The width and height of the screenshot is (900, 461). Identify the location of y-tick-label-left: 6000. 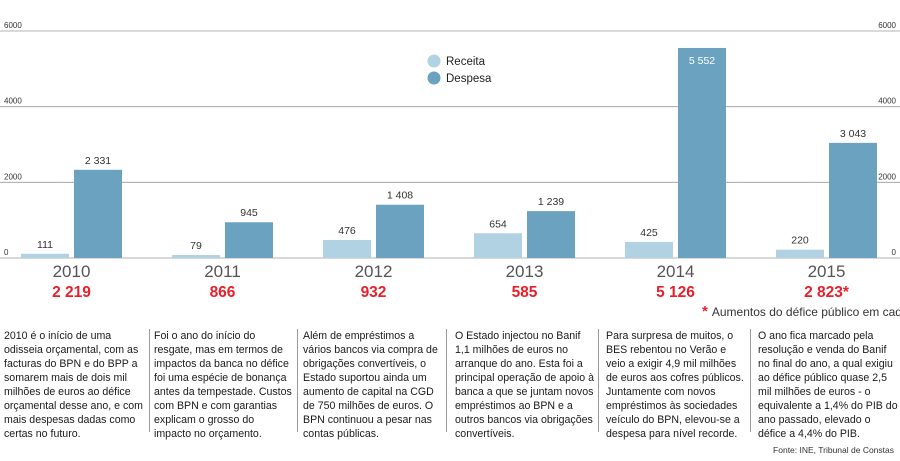
(13, 25).